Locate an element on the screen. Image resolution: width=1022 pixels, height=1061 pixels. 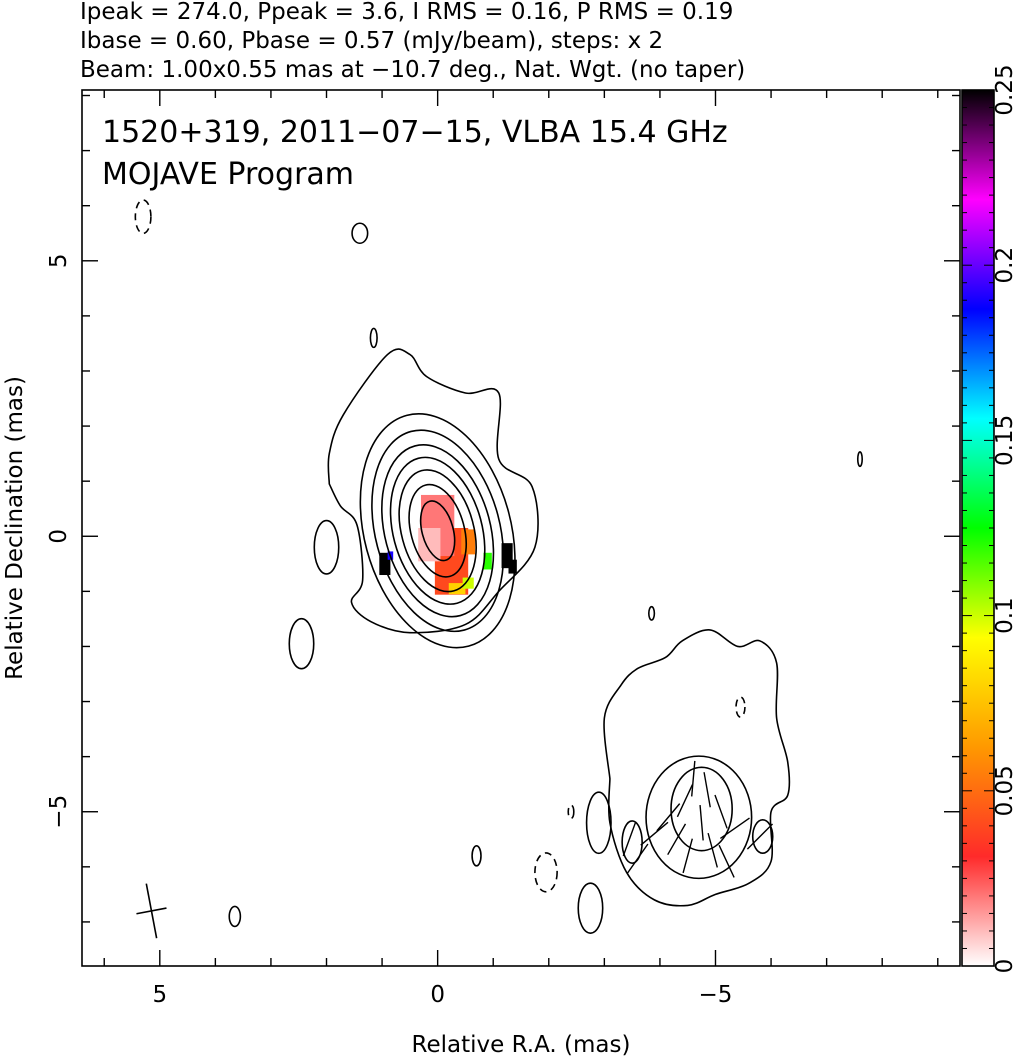
y-tick-label: 0 is located at coordinates (59, 536).